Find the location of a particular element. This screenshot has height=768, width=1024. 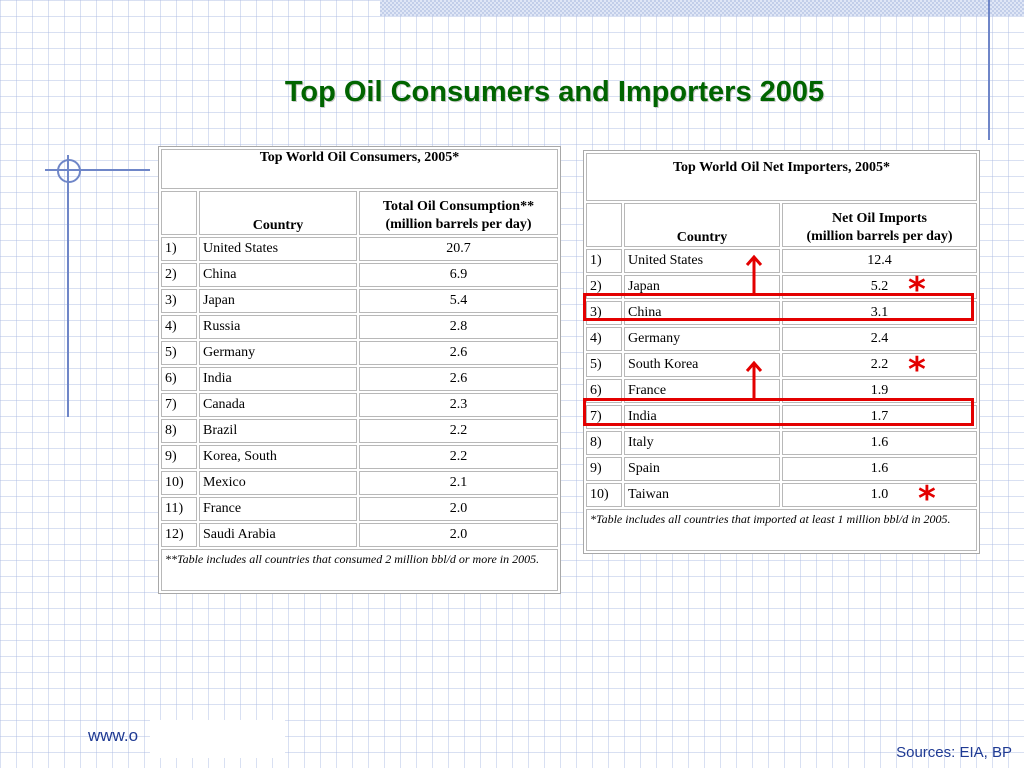

table-row: 1) United States 12.4 is located at coordinates (781, 261).